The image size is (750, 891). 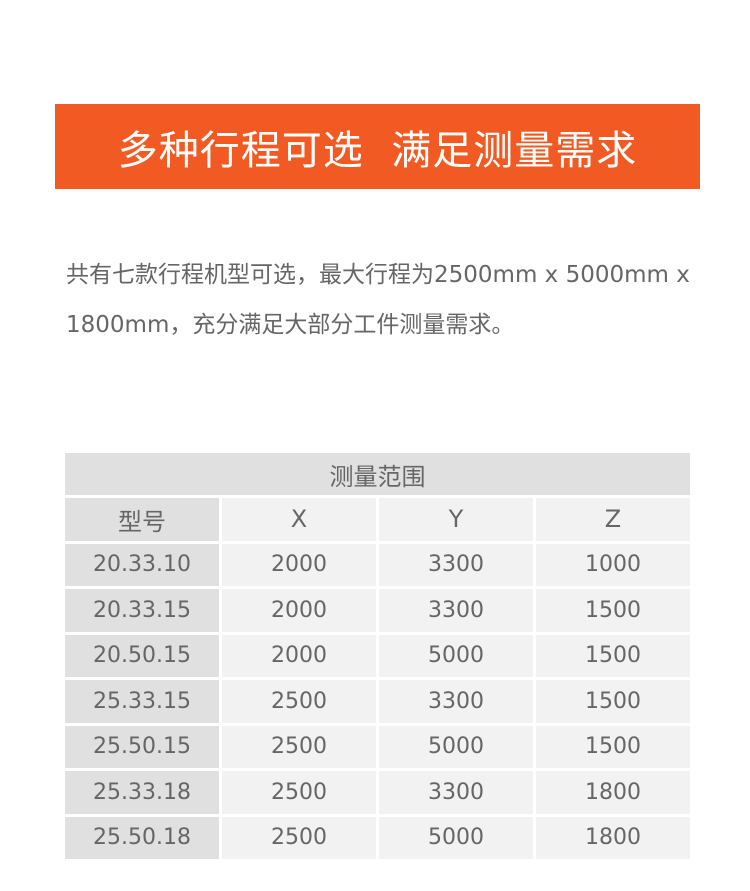 I want to click on table-row: 25.33.15 2500 3300 1500, so click(x=377, y=701).